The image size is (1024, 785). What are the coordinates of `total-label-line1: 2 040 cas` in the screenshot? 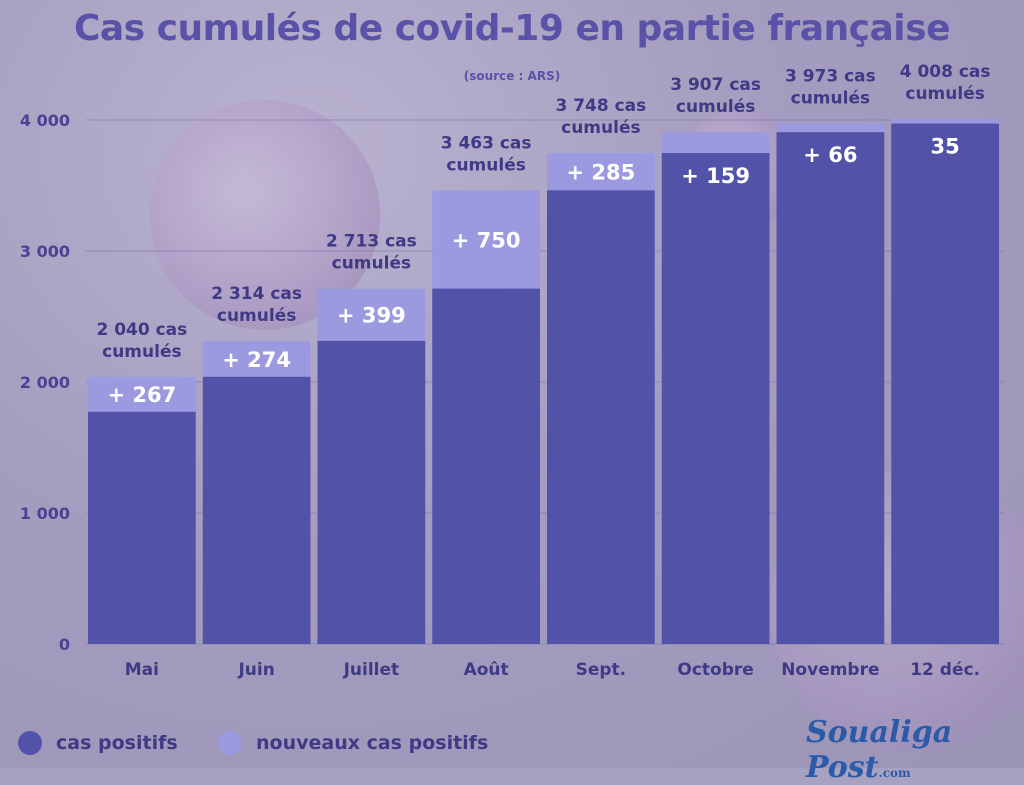 It's located at (141, 330).